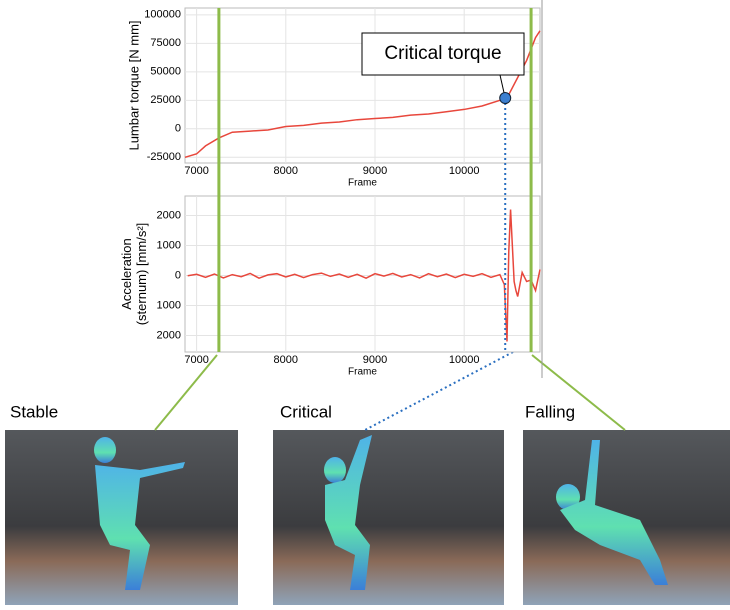 The height and width of the screenshot is (610, 730). I want to click on line, so click(364, 275).